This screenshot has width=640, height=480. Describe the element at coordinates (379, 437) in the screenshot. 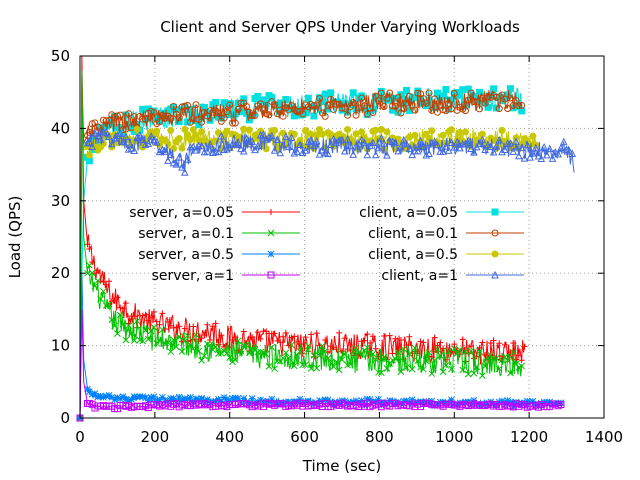

I see `x-tick-label: 800` at that location.